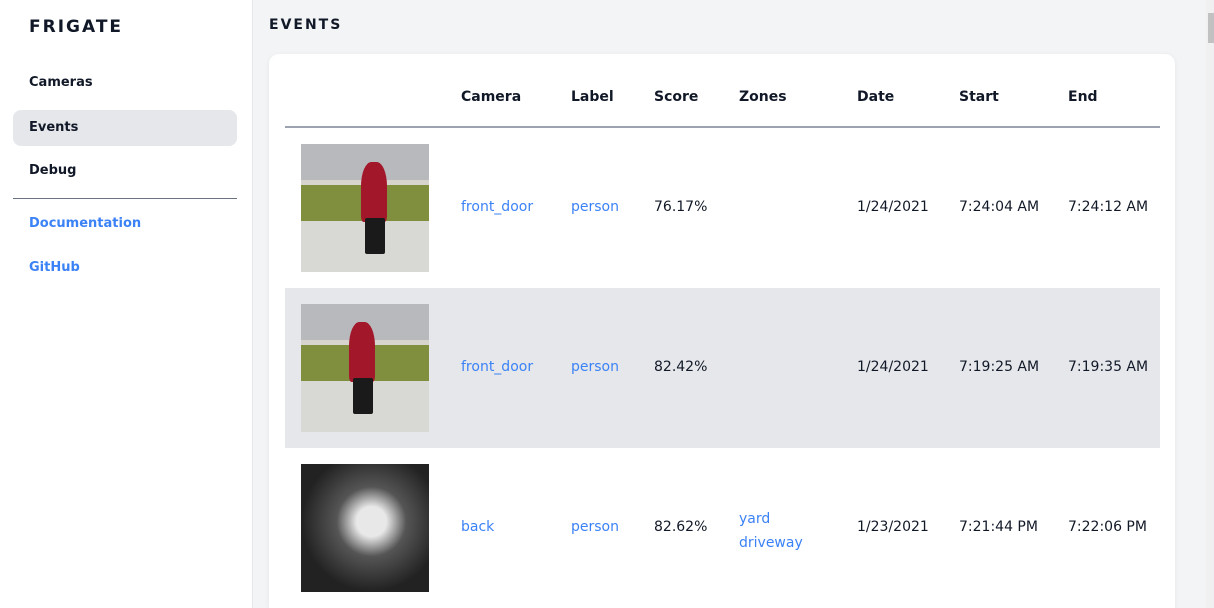 Image resolution: width=1214 pixels, height=608 pixels. Describe the element at coordinates (1107, 527) in the screenshot. I see `end-cell: 7:22:06 PM` at that location.